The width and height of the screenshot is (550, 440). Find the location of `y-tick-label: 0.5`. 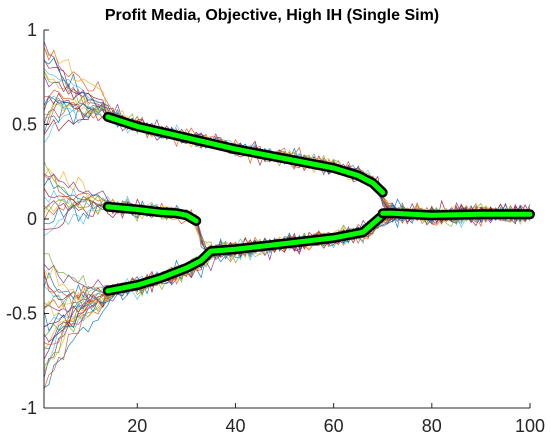

y-tick-label: 0.5 is located at coordinates (24, 125).